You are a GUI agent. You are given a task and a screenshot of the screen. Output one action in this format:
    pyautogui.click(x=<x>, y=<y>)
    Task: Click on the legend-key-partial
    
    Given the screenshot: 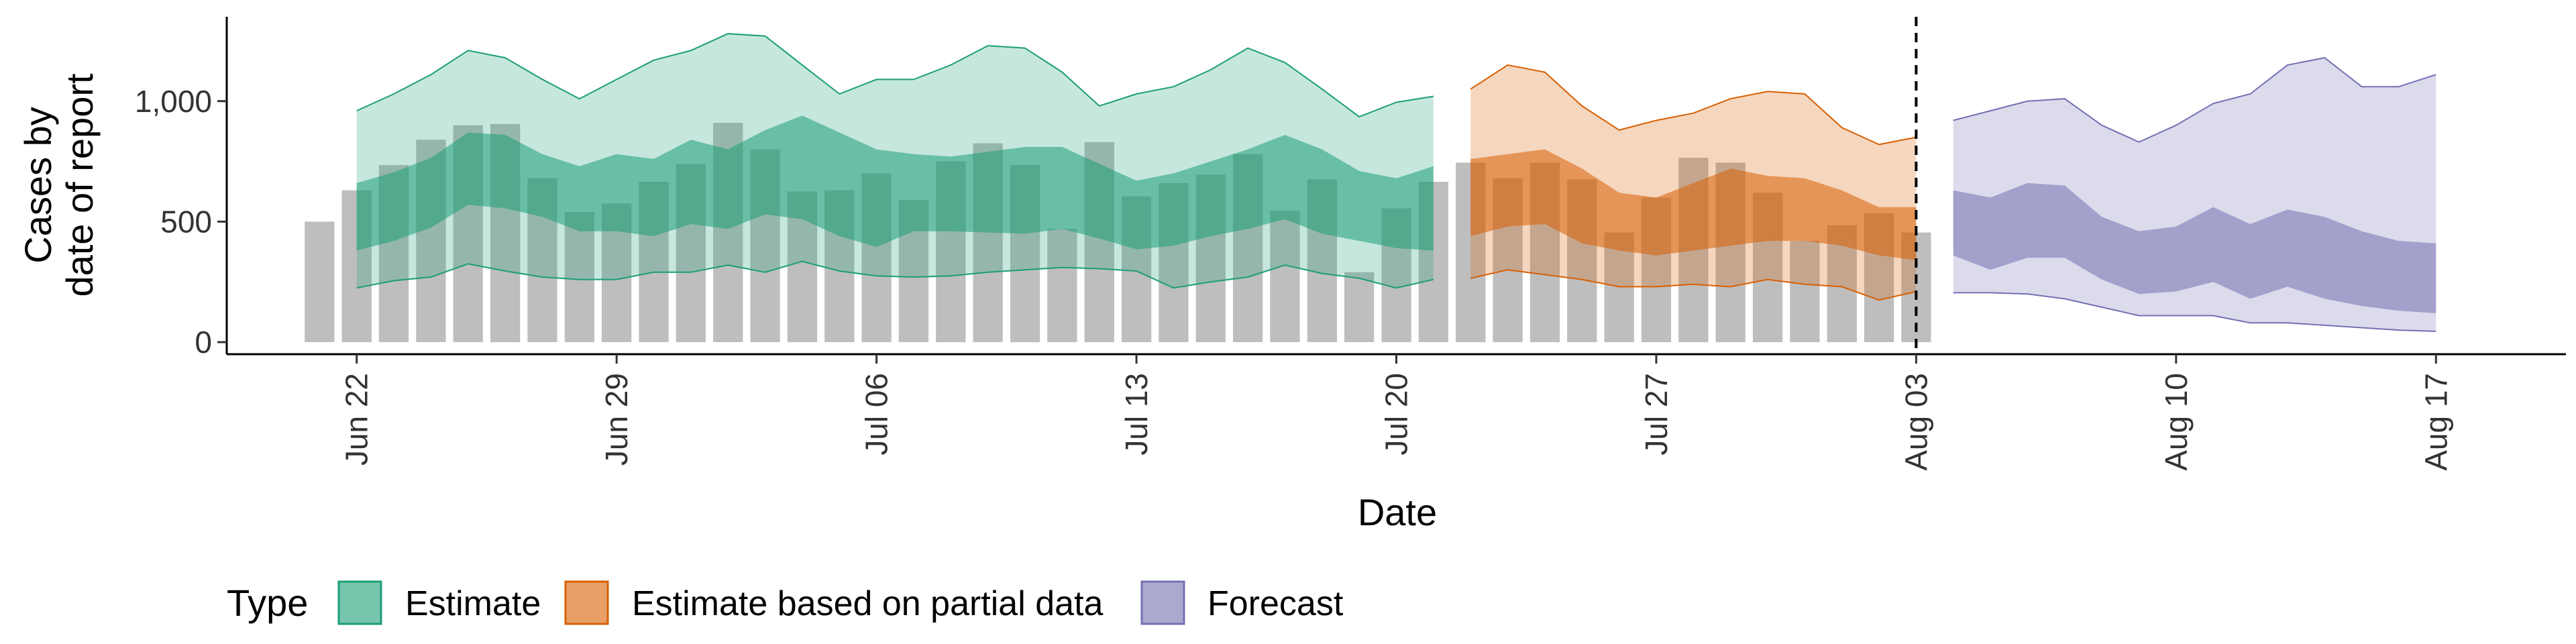 What is the action you would take?
    pyautogui.click(x=586, y=602)
    